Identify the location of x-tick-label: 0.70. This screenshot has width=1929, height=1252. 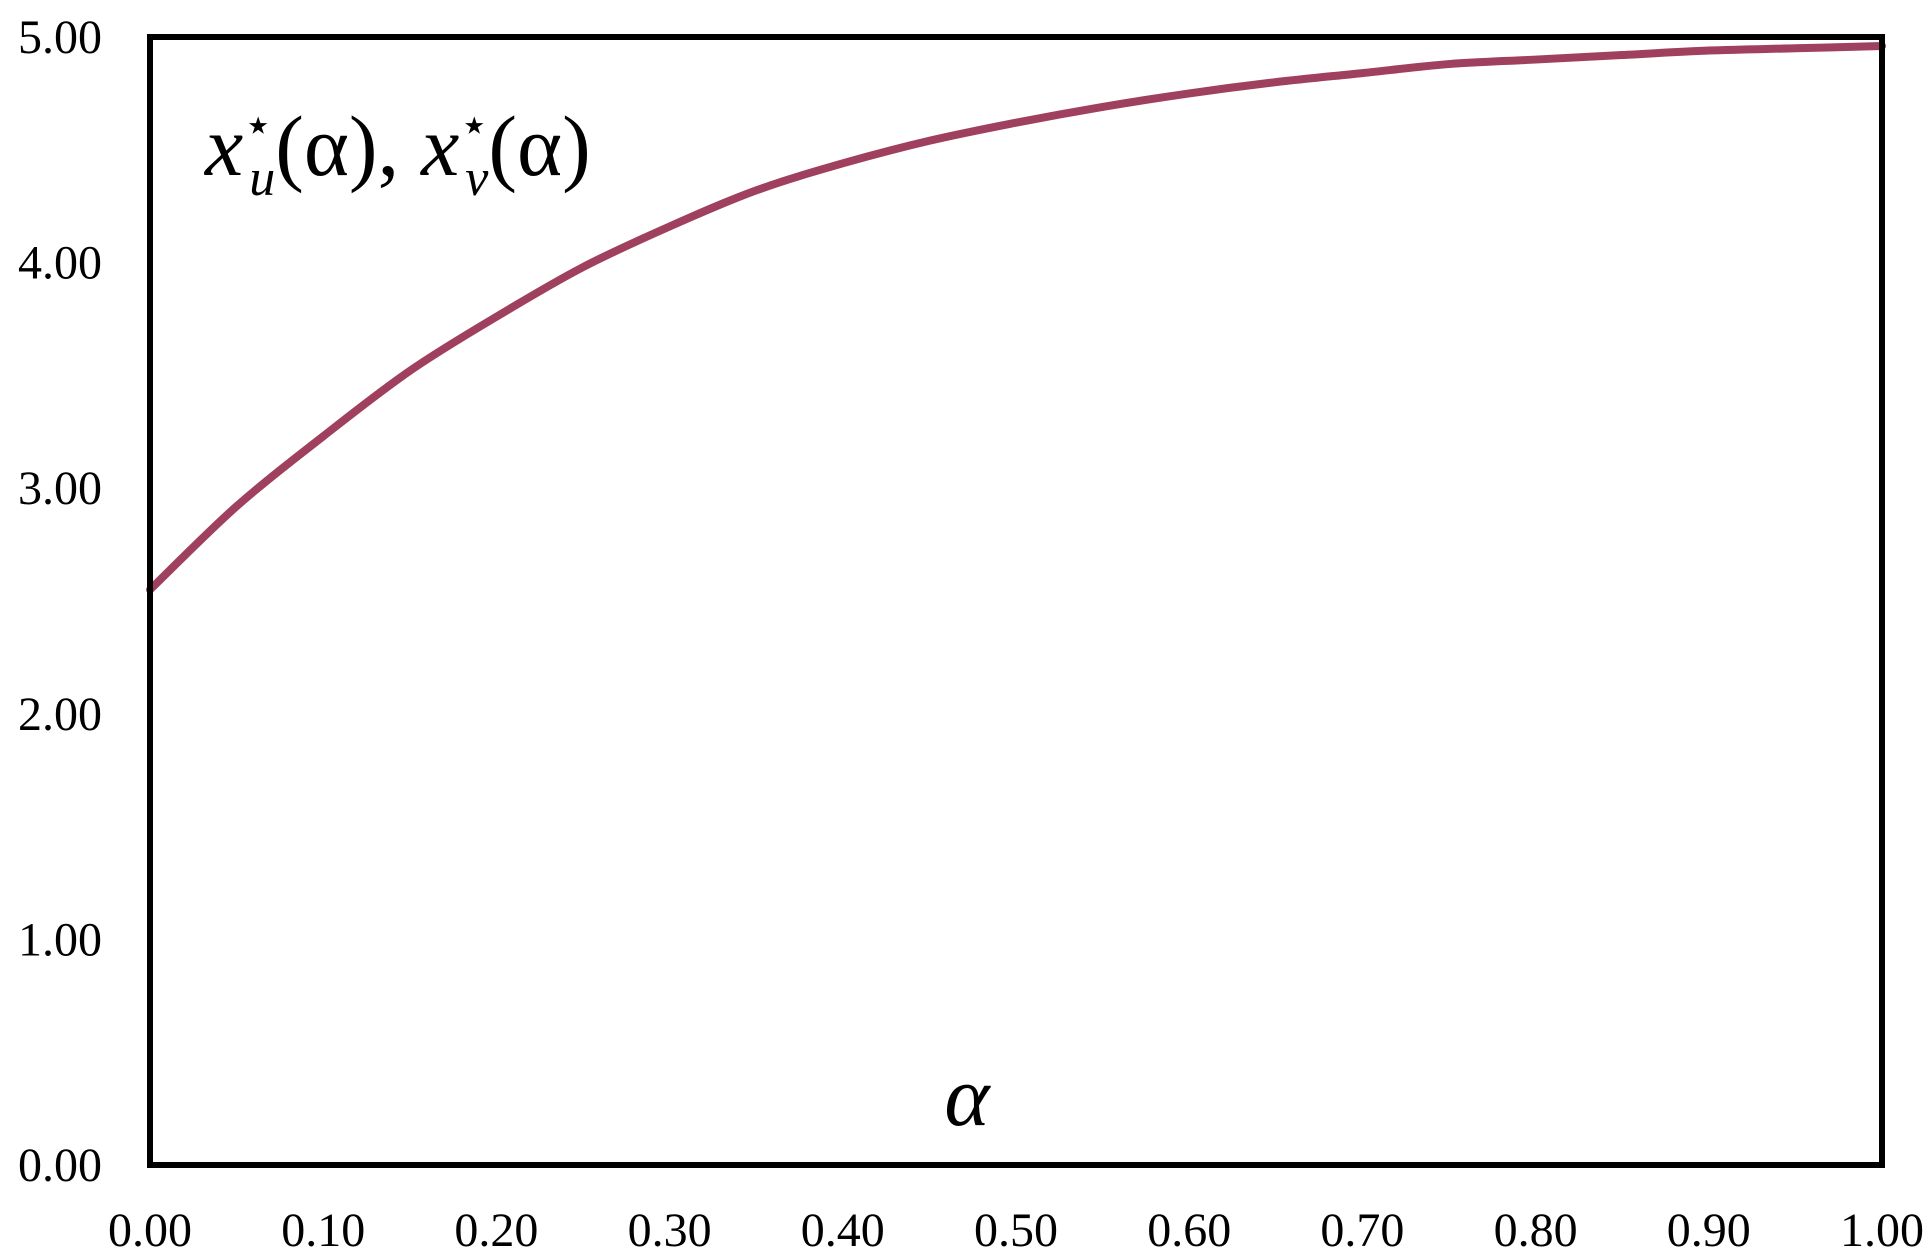
(1362, 1228).